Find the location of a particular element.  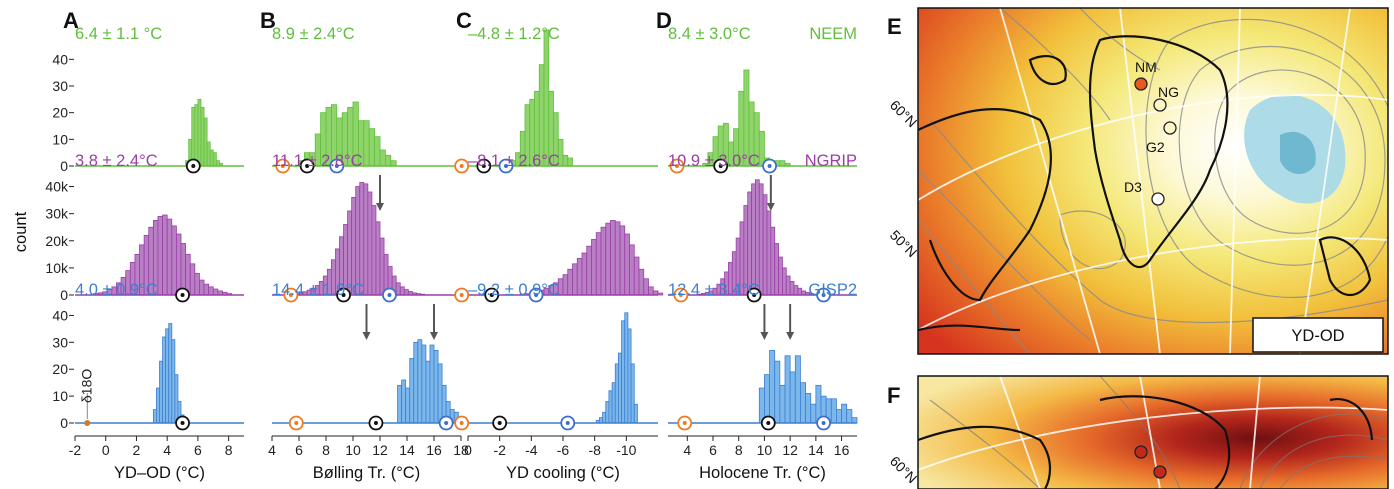

x-tick-label: -6 is located at coordinates (563, 450).